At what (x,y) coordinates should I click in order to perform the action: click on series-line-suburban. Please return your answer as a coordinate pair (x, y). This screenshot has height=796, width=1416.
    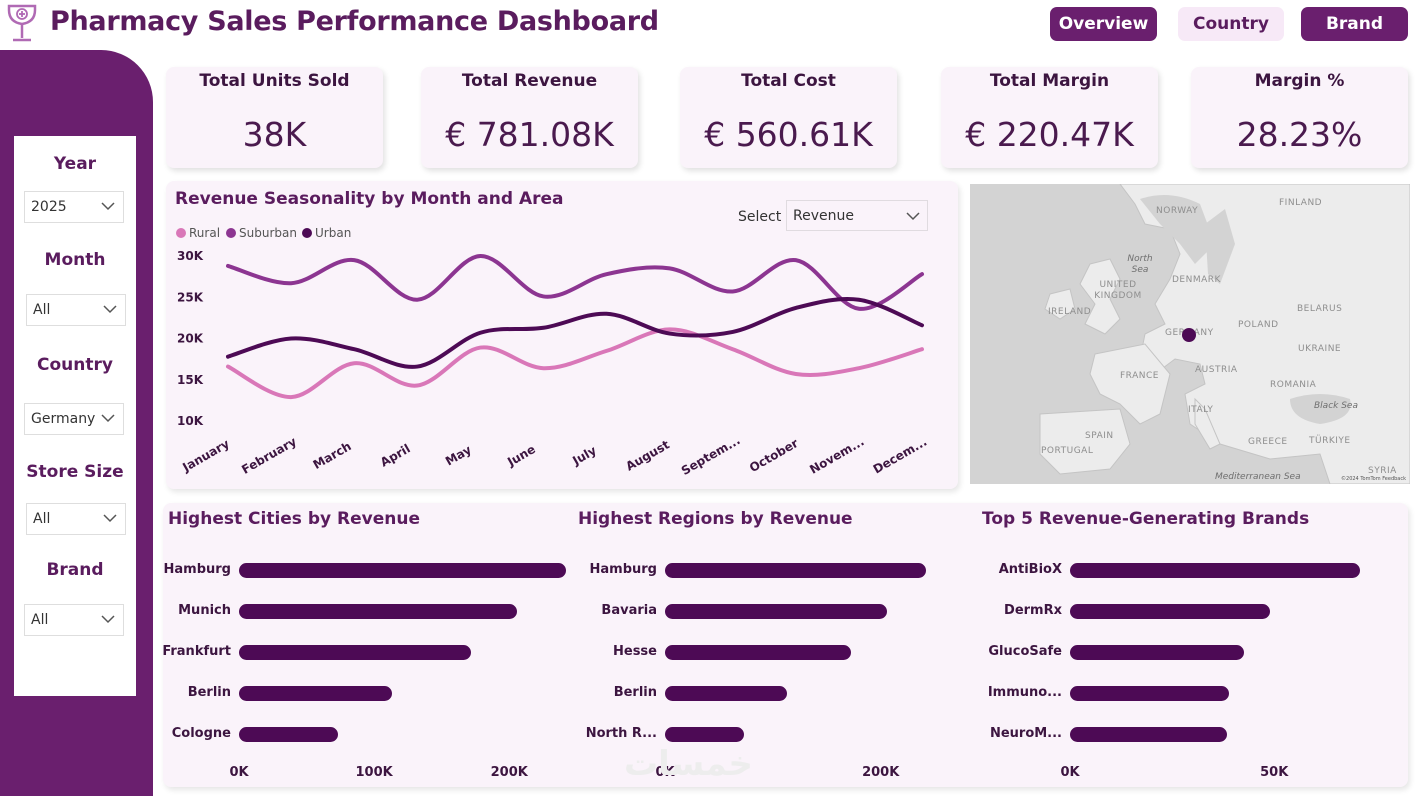
    Looking at the image, I should click on (575, 282).